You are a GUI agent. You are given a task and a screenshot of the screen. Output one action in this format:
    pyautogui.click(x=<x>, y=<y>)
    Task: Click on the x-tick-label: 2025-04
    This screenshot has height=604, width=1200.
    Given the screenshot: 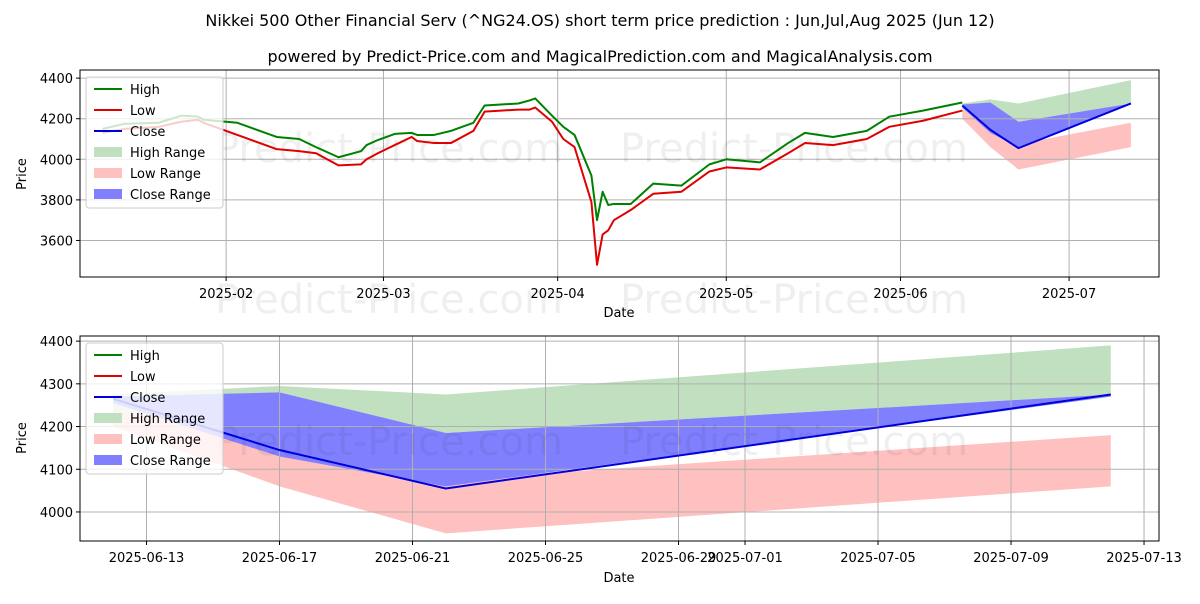 What is the action you would take?
    pyautogui.click(x=558, y=294)
    